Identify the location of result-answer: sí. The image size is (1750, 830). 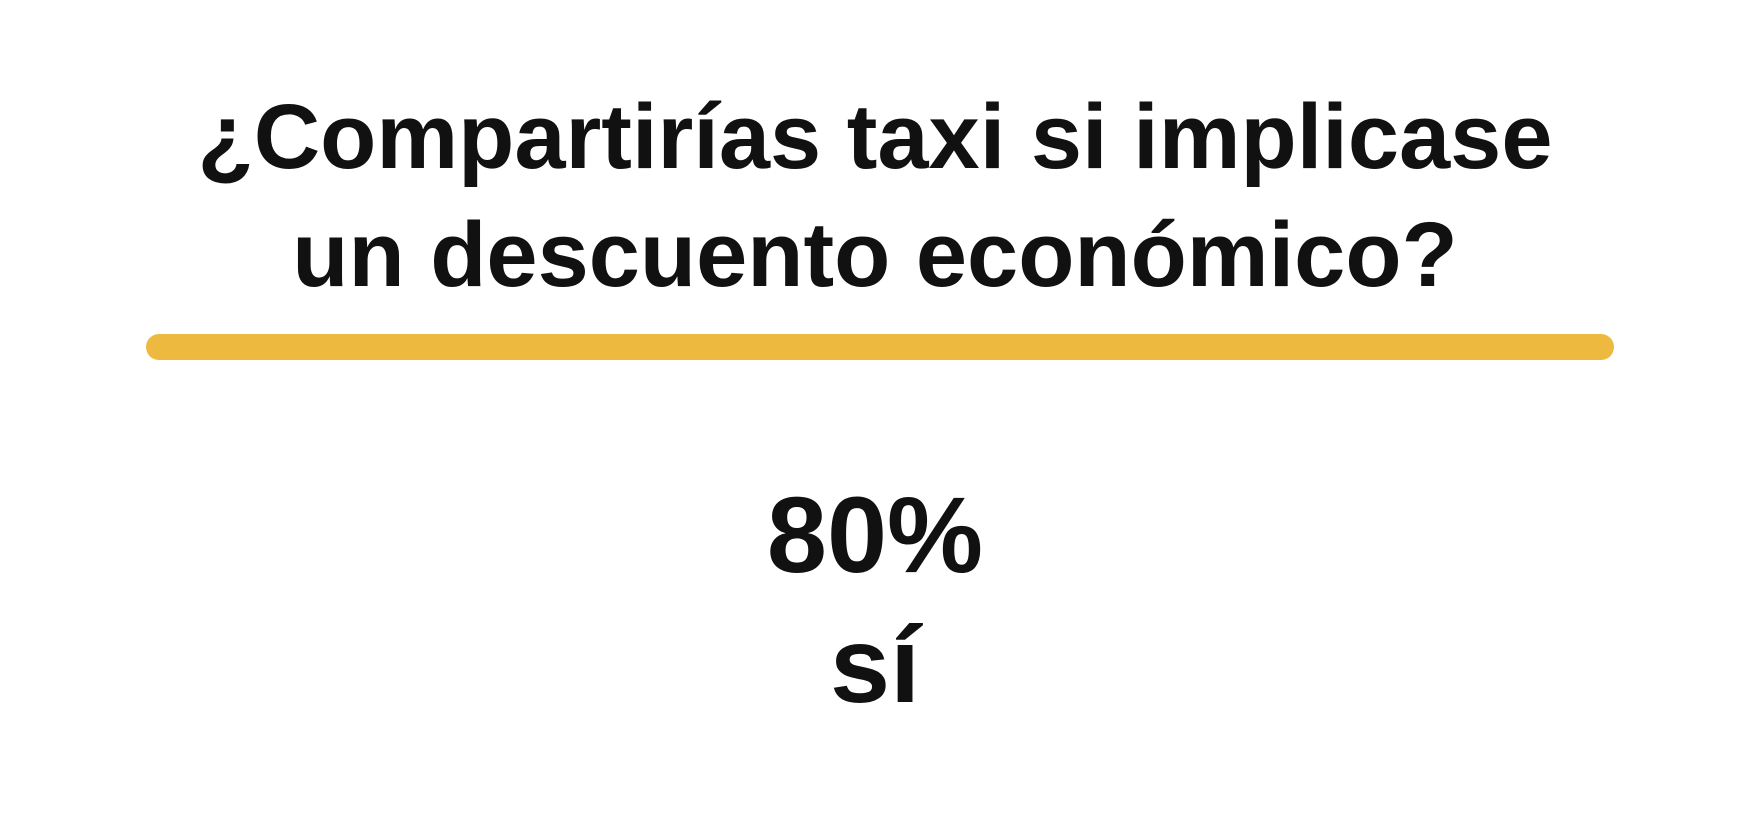
(875, 664).